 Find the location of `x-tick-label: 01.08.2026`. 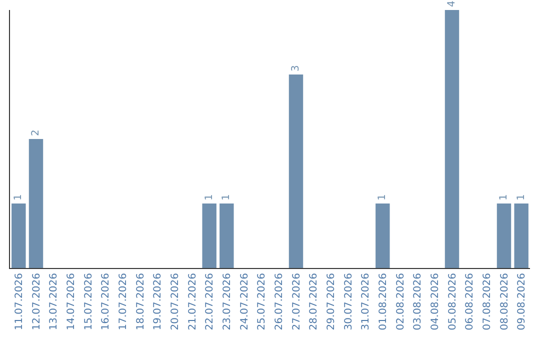

x-tick-label: 01.08.2026 is located at coordinates (383, 301).